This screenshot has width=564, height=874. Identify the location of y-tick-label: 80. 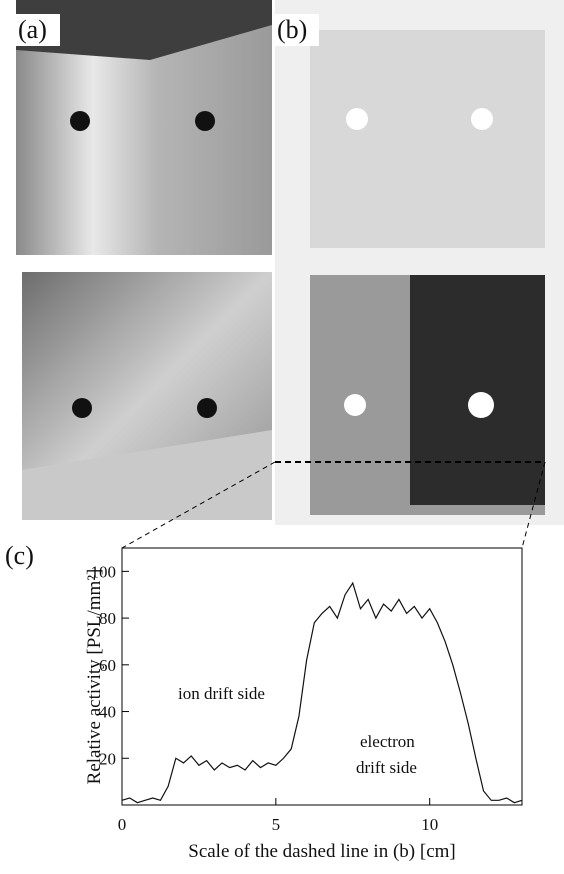
(107, 618).